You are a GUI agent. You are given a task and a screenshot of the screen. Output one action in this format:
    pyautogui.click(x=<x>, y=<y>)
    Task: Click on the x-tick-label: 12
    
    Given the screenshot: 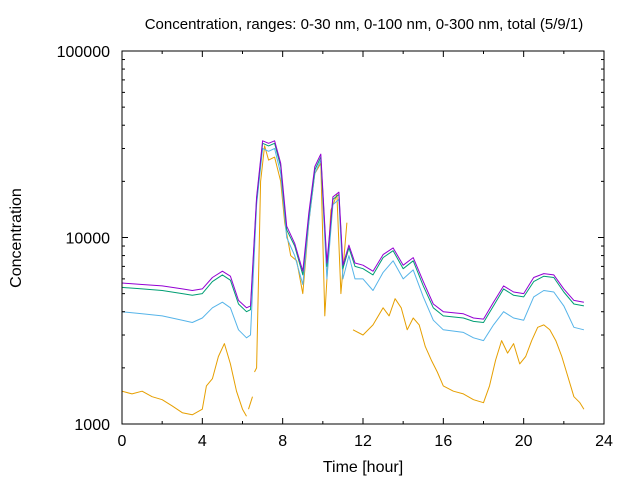 What is the action you would take?
    pyautogui.click(x=363, y=441)
    